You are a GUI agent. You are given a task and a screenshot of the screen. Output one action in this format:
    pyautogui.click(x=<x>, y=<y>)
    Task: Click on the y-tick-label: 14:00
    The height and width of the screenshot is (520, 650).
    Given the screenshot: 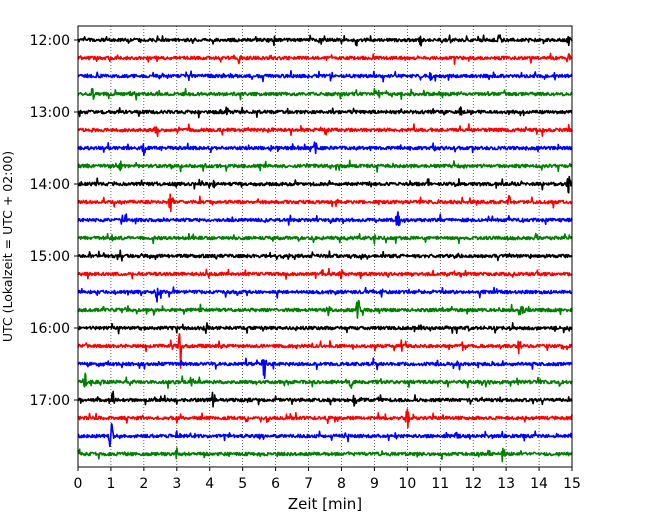 What is the action you would take?
    pyautogui.click(x=50, y=185)
    